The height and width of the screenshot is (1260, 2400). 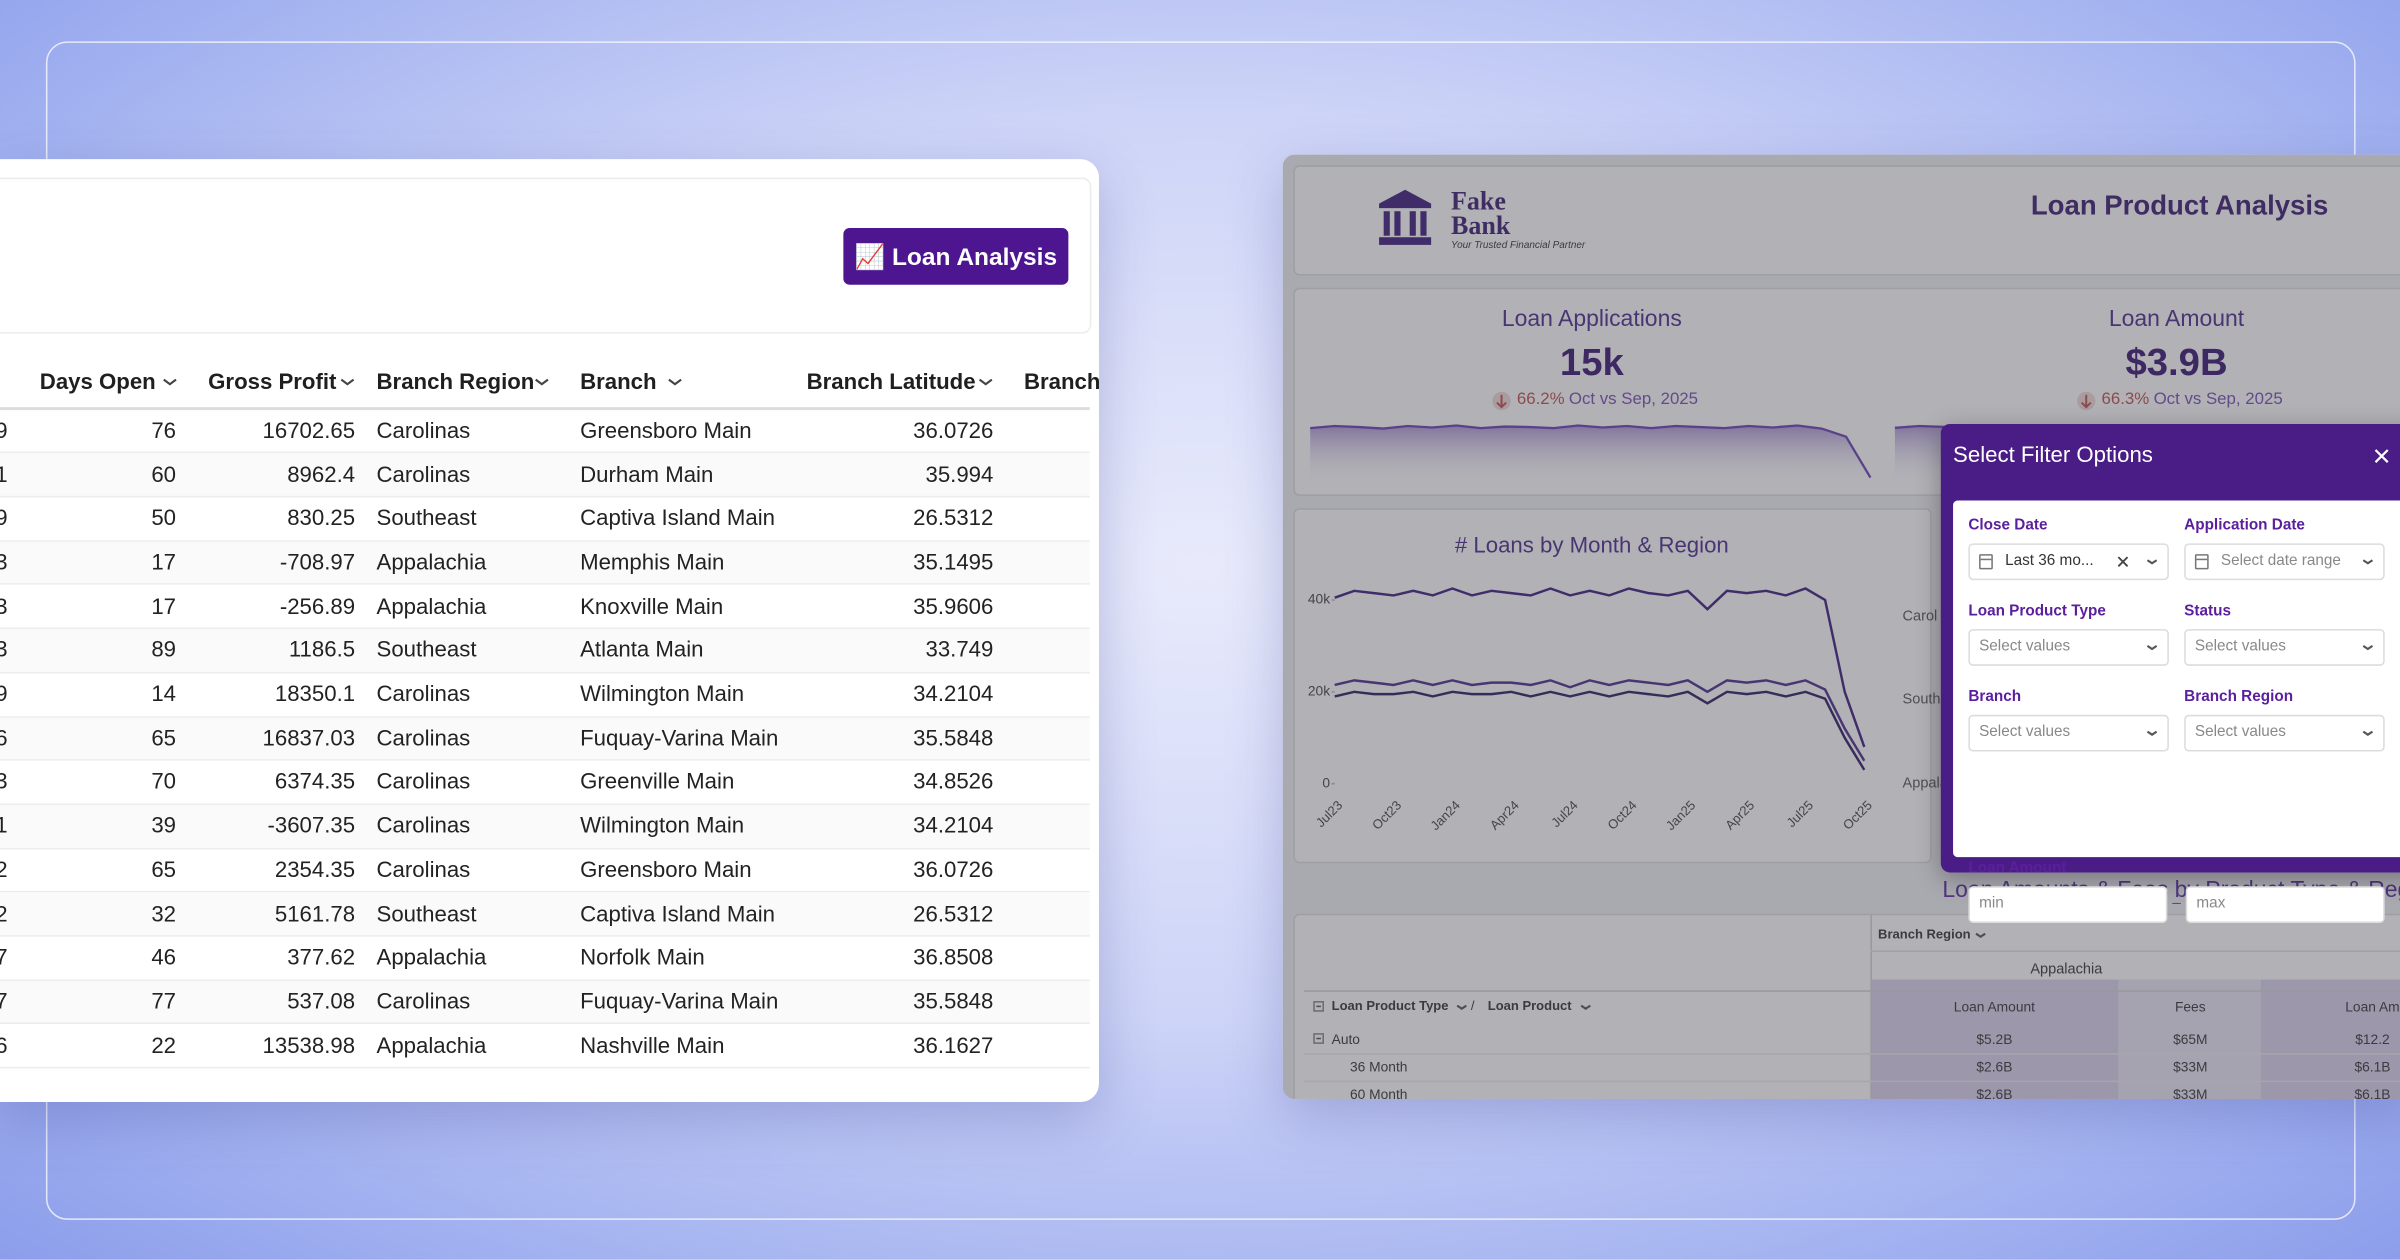 I want to click on table-cell: Wilmington Main, so click(x=662, y=826).